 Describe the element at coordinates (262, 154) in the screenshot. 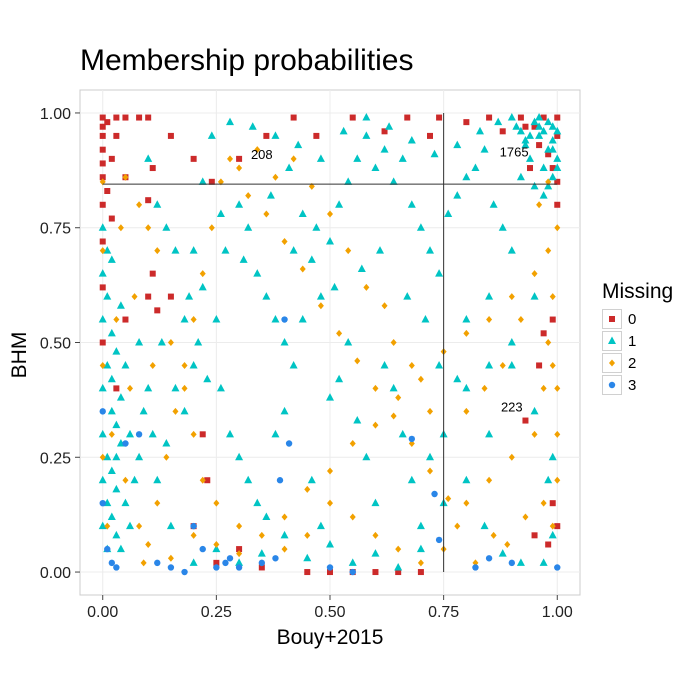

I see `annotation-208: 208` at that location.